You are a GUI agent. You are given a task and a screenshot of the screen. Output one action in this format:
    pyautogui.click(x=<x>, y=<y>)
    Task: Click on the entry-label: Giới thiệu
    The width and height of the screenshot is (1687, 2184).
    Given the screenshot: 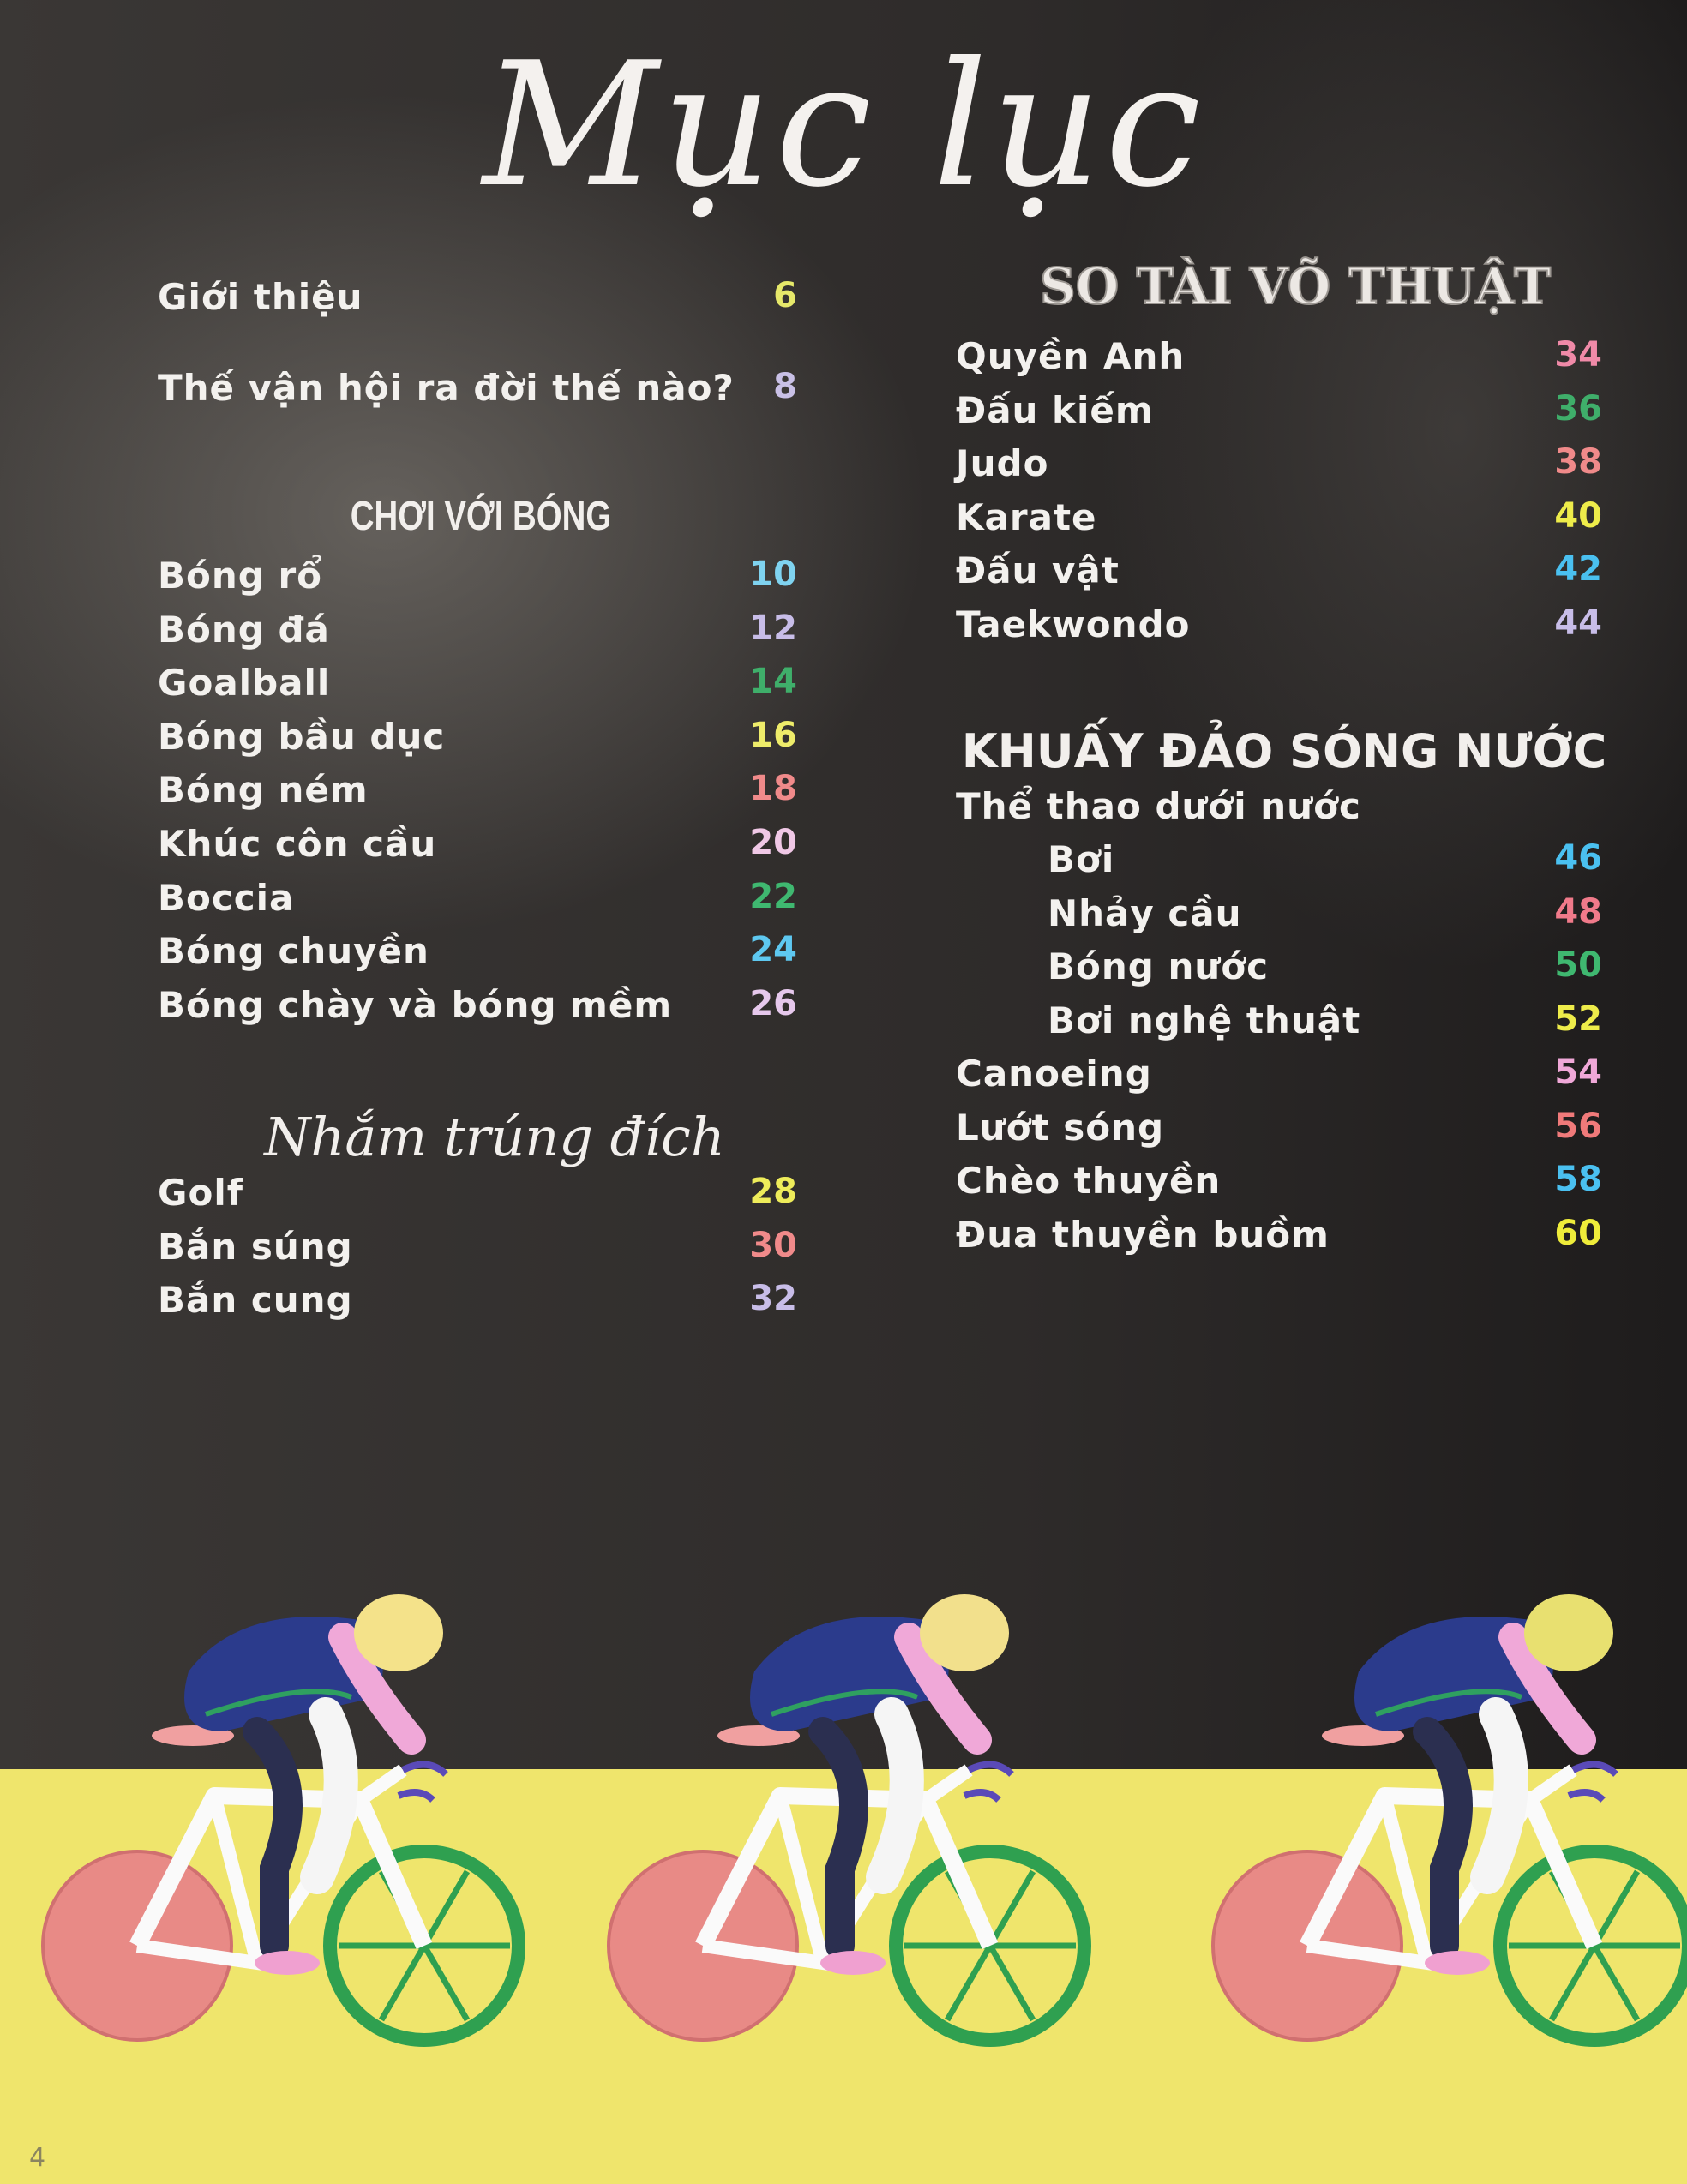 What is the action you would take?
    pyautogui.click(x=260, y=297)
    